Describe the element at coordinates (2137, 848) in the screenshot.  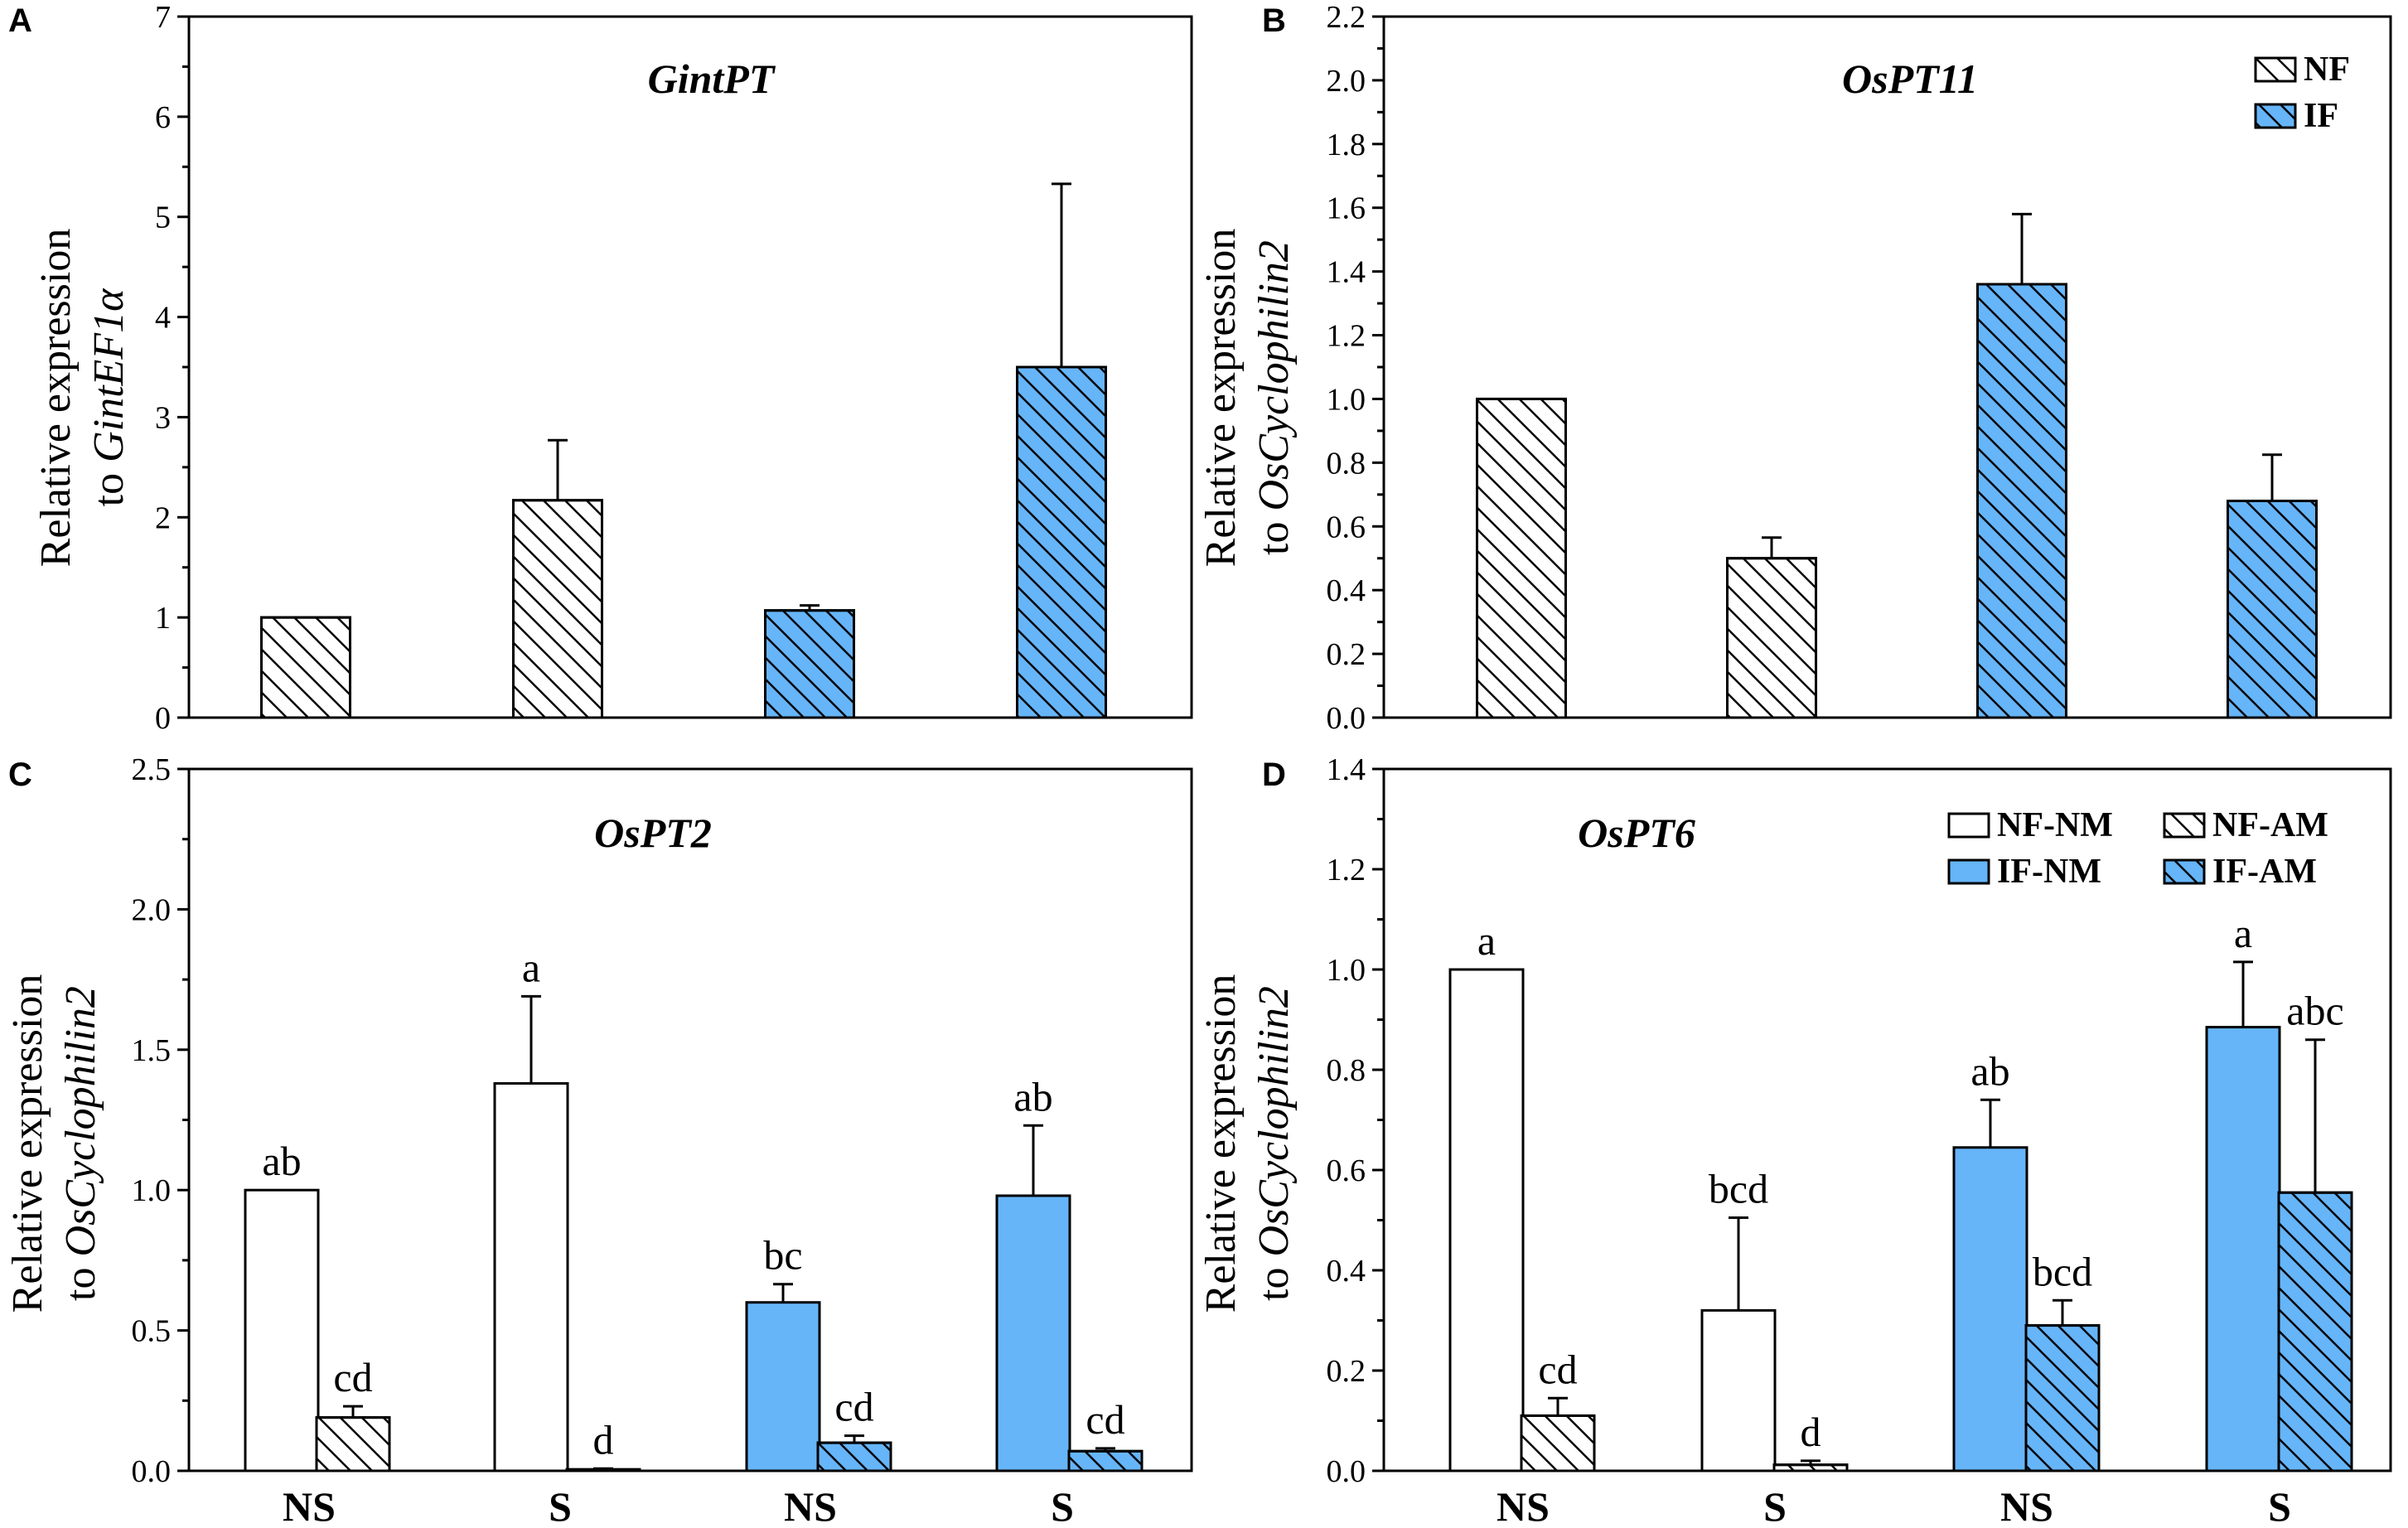
I see `legend-d: NF-NM NF-AM IF-NM IF-AM` at that location.